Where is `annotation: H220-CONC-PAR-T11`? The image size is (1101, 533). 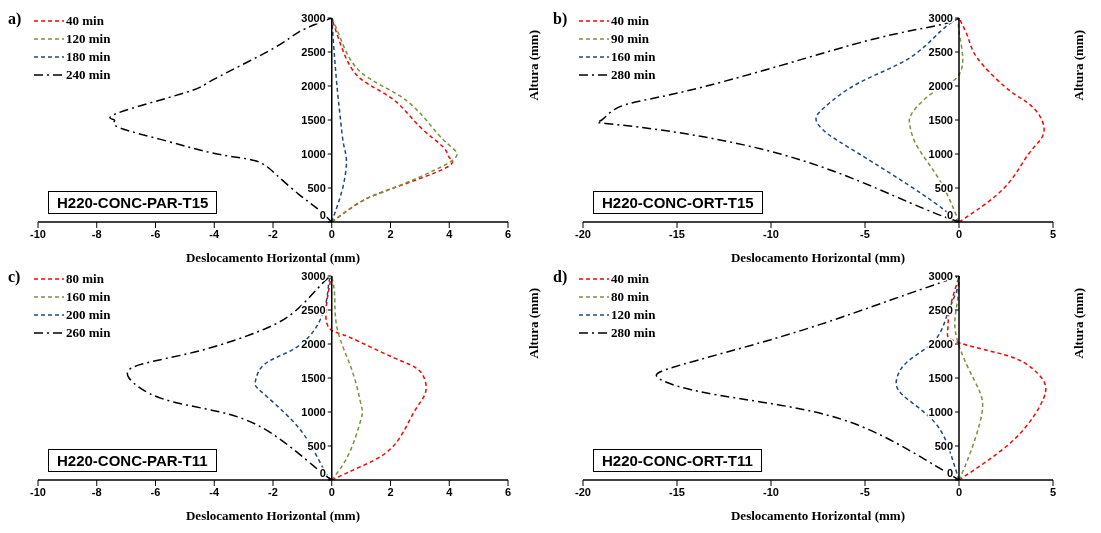
annotation: H220-CONC-PAR-T11 is located at coordinates (132, 460).